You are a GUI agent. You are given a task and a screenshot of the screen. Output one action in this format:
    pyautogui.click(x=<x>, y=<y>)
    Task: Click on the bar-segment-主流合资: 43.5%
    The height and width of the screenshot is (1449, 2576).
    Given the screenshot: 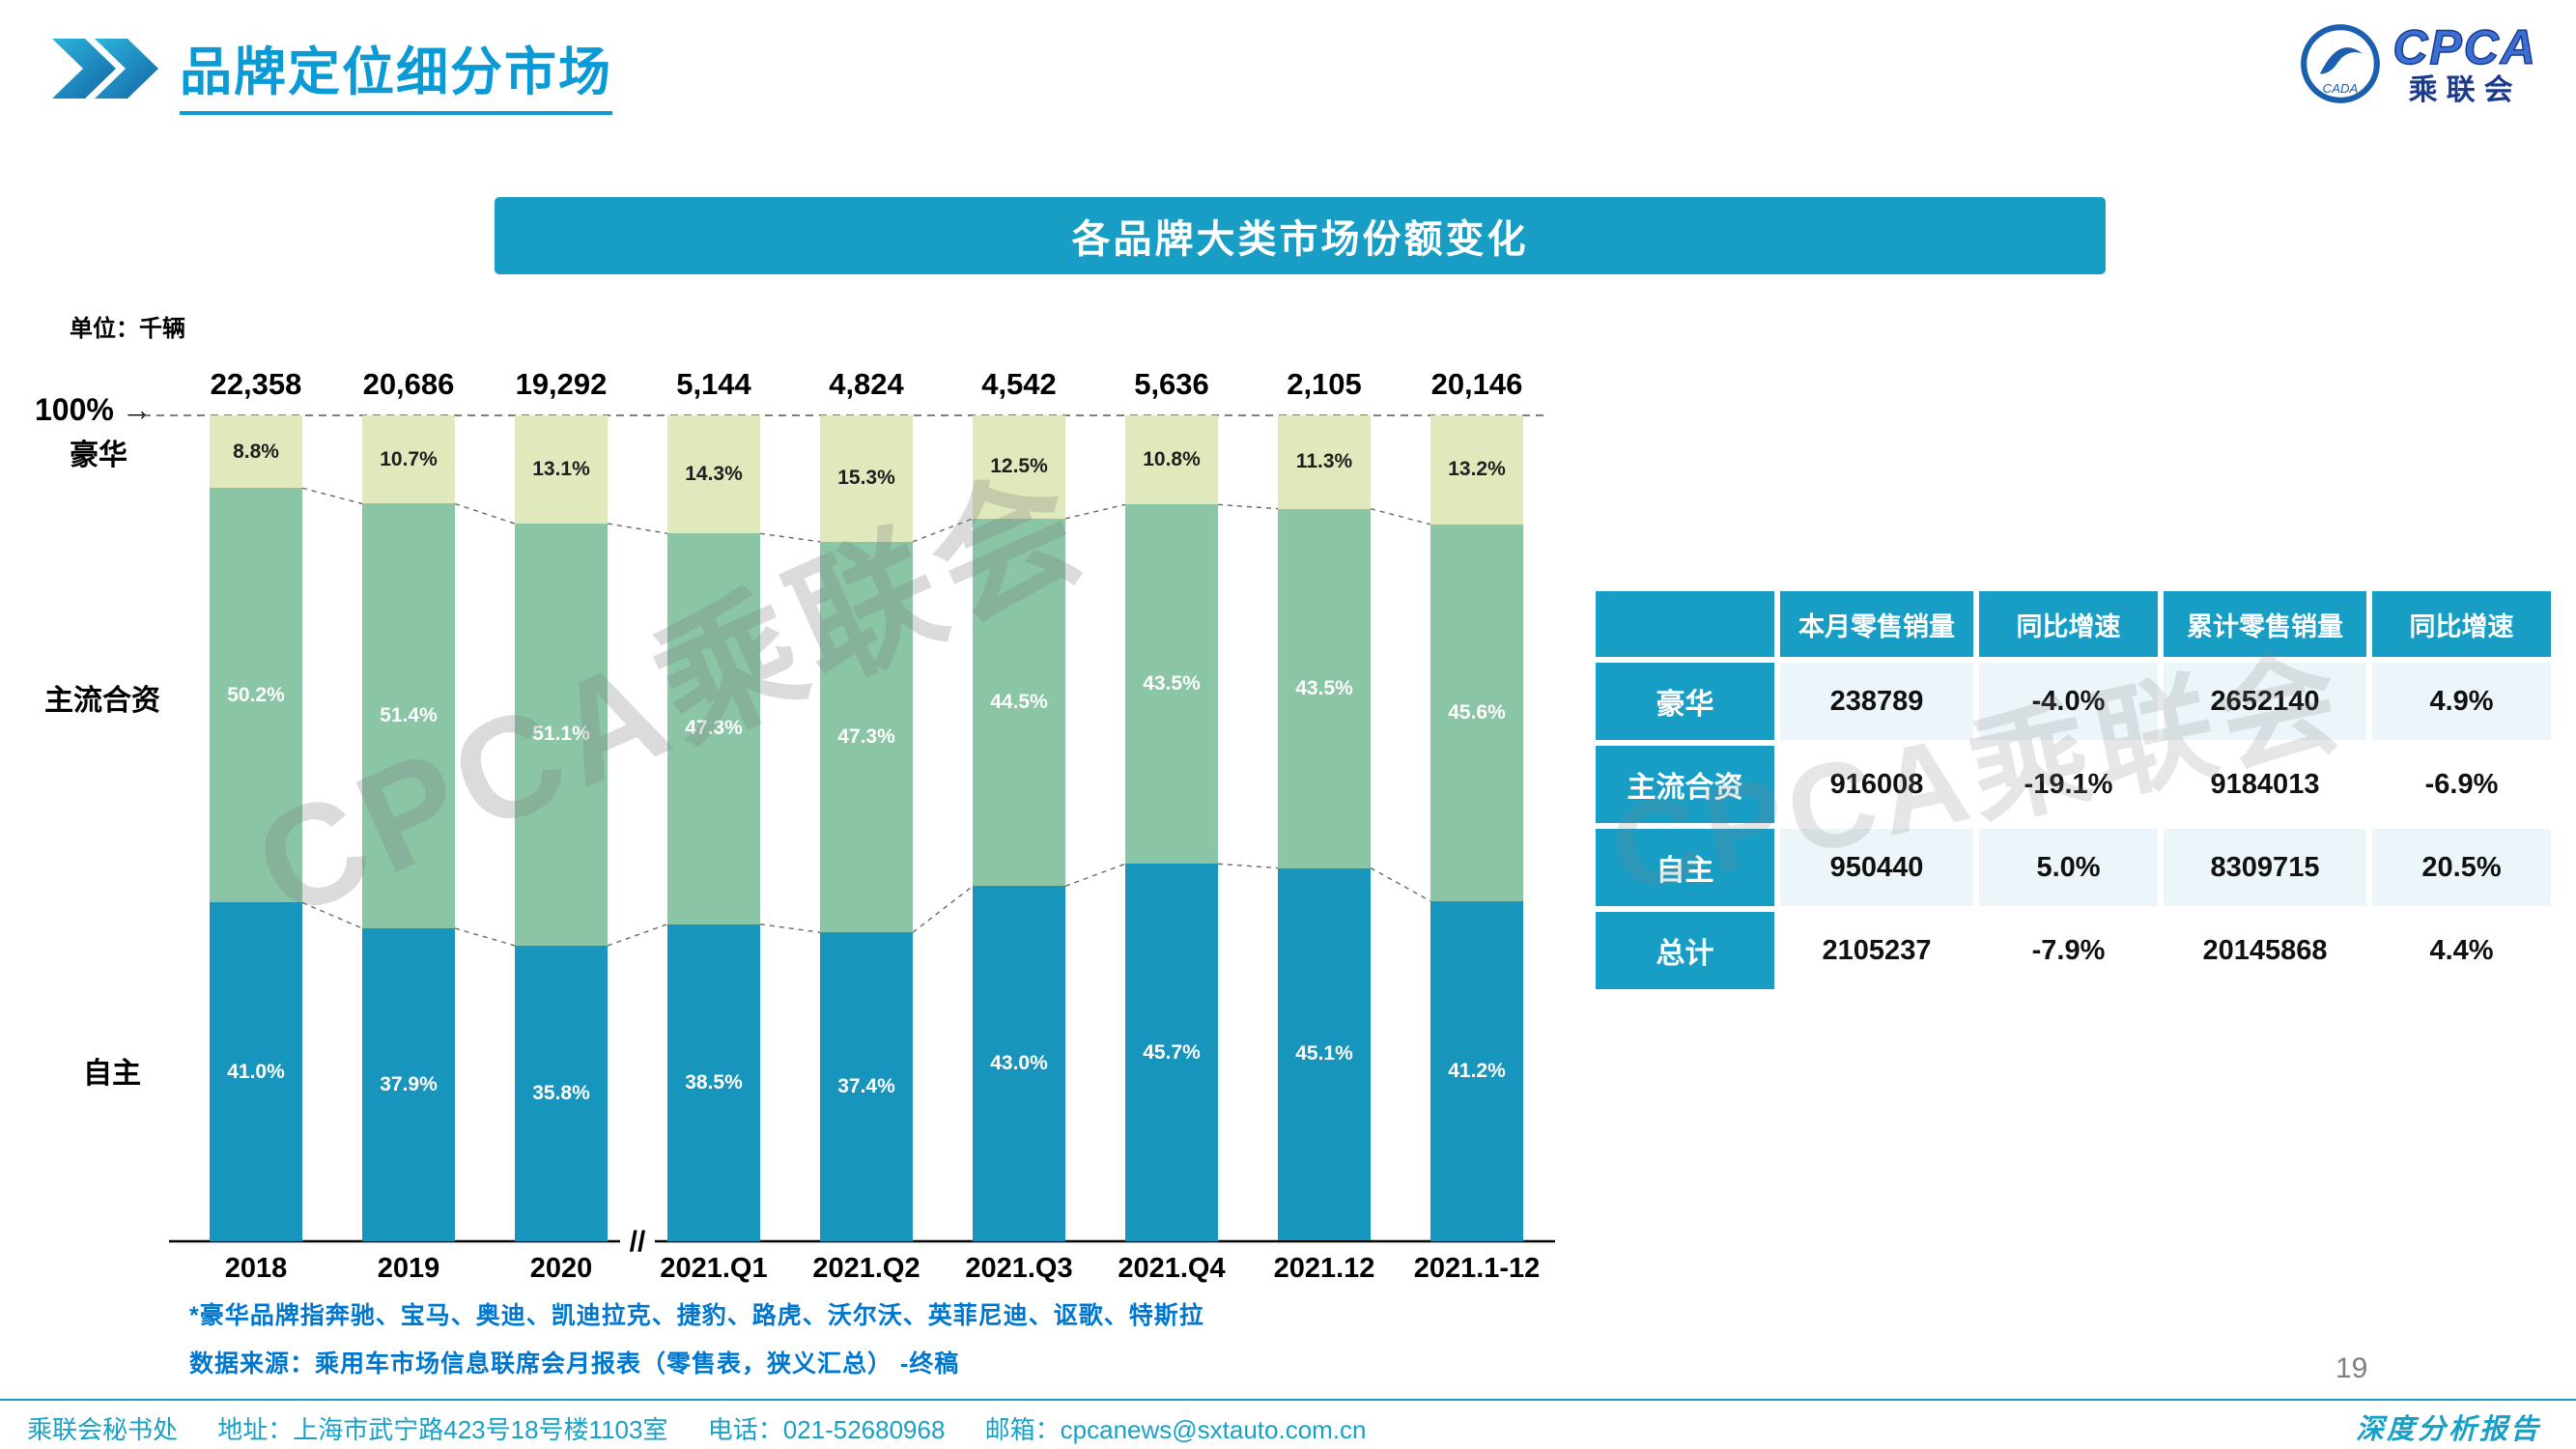 What is the action you would take?
    pyautogui.click(x=1324, y=688)
    